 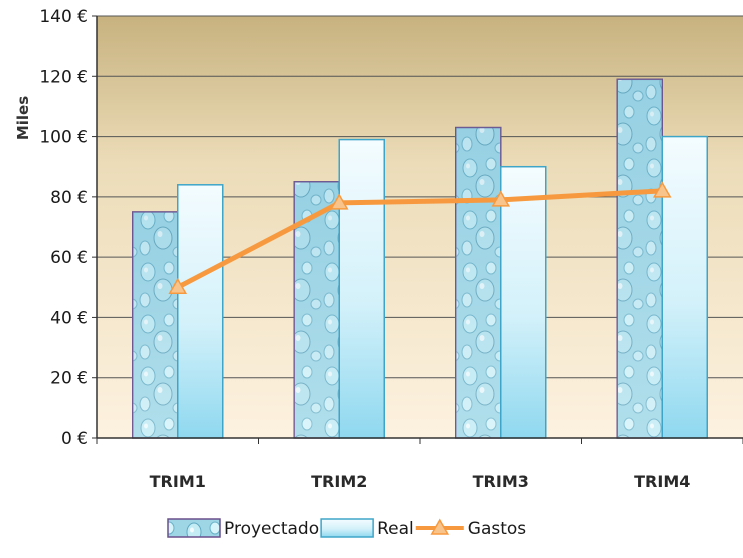 I want to click on legend-label: Real, so click(x=395, y=529).